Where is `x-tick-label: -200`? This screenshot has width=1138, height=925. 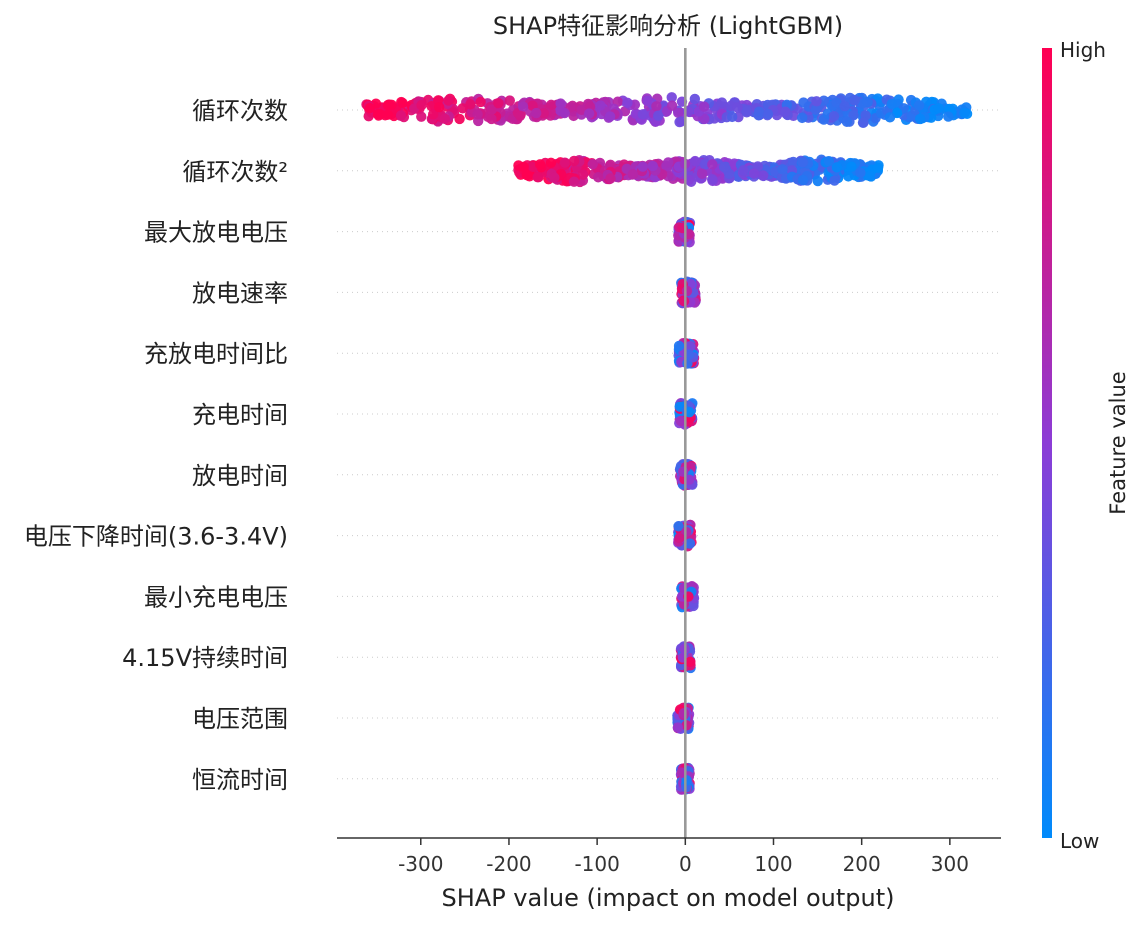
x-tick-label: -200 is located at coordinates (508, 864).